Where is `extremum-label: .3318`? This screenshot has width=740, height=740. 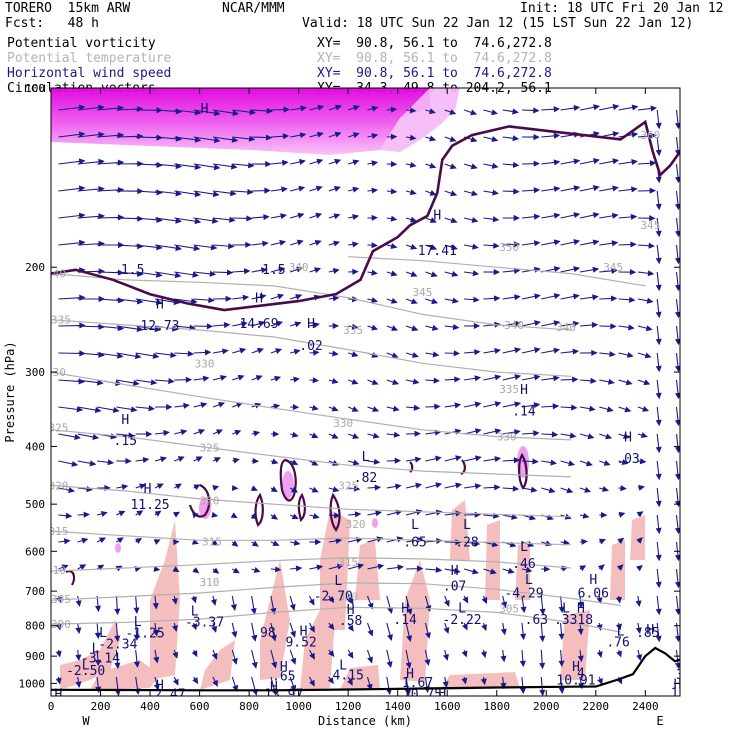 extremum-label: .3318 is located at coordinates (573, 620).